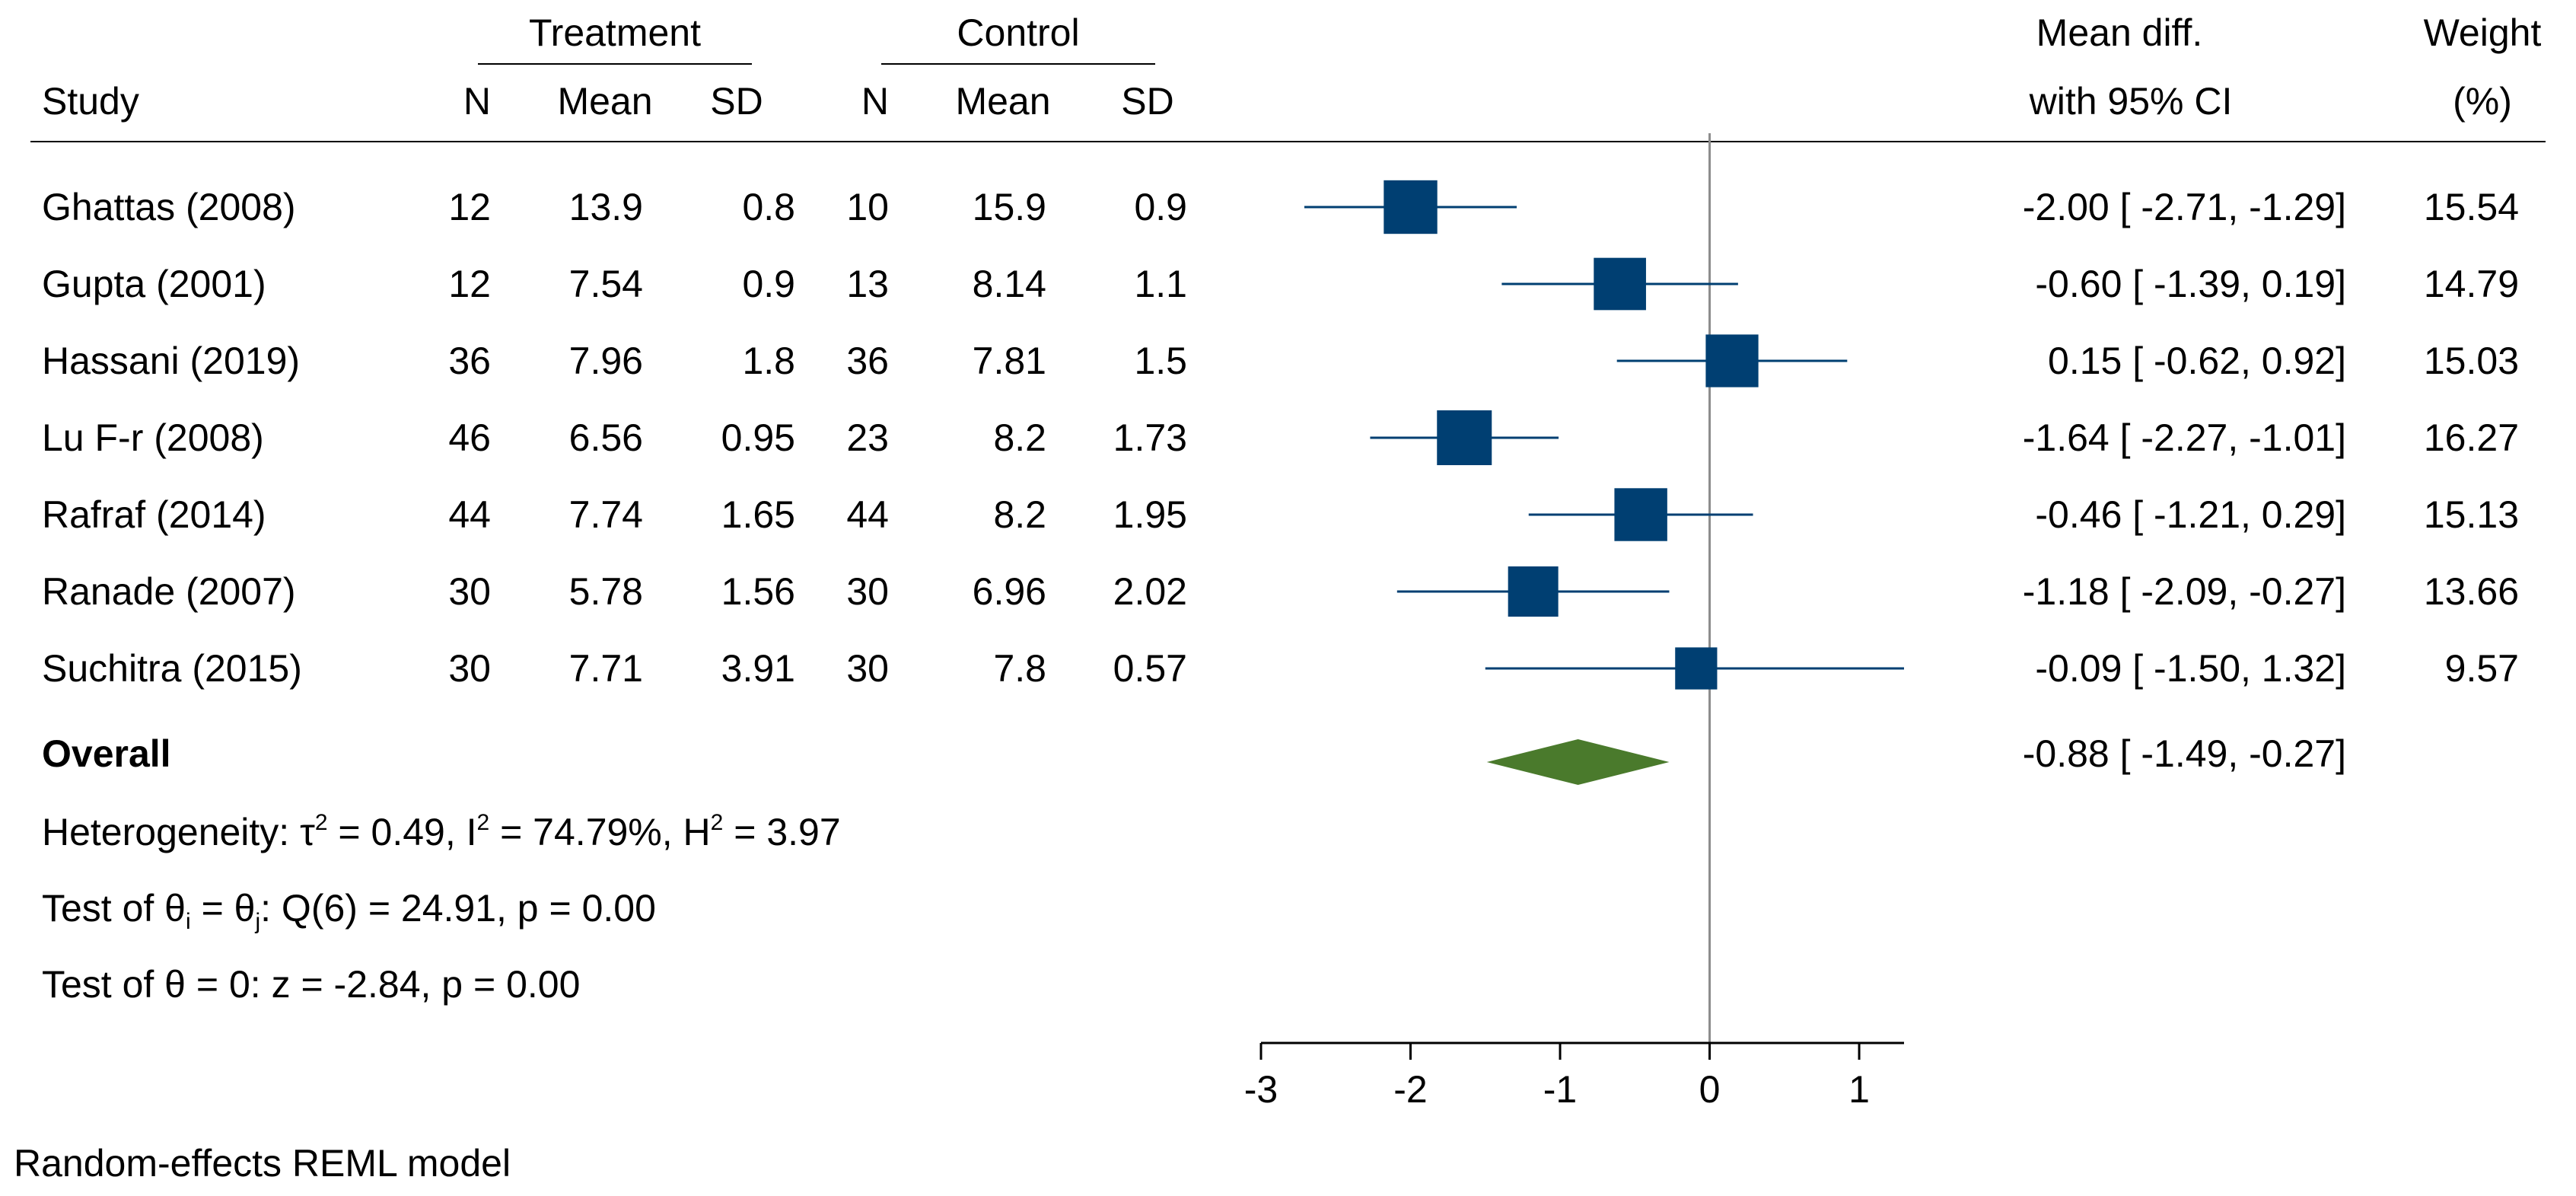 This screenshot has width=2576, height=1196. I want to click on treatment-mean: 7.54, so click(606, 284).